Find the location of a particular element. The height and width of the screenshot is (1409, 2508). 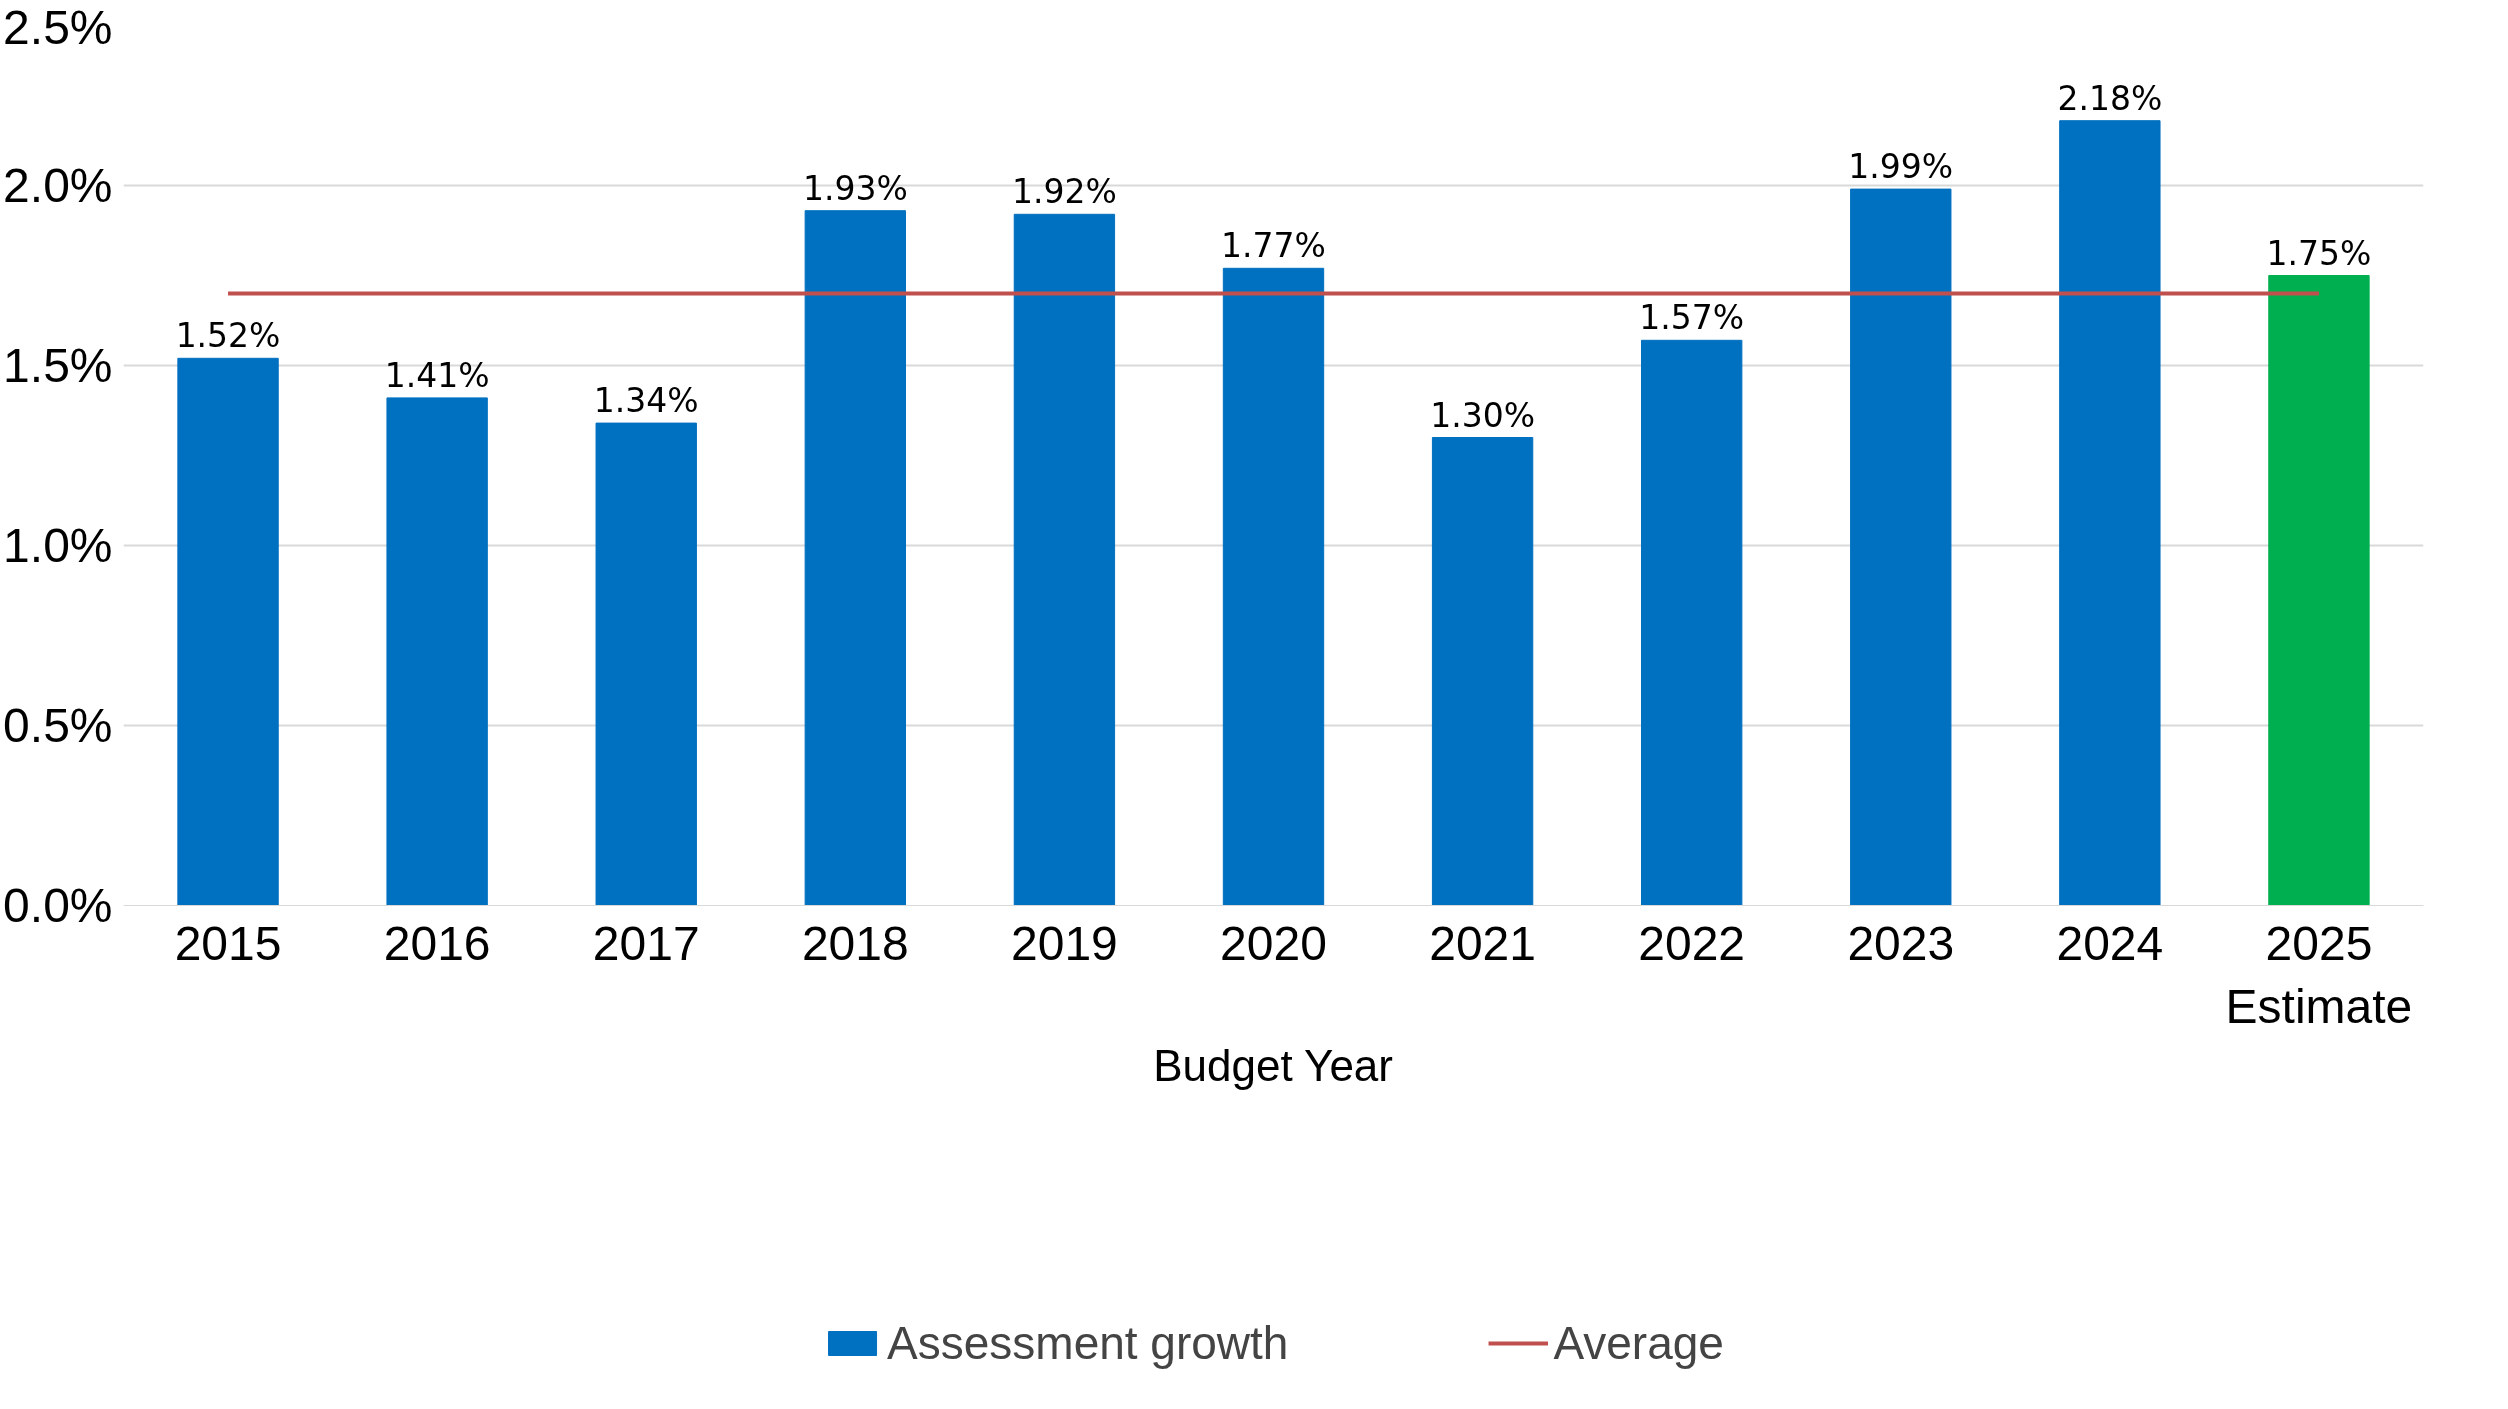

data-label: 2.18% is located at coordinates (2110, 98).